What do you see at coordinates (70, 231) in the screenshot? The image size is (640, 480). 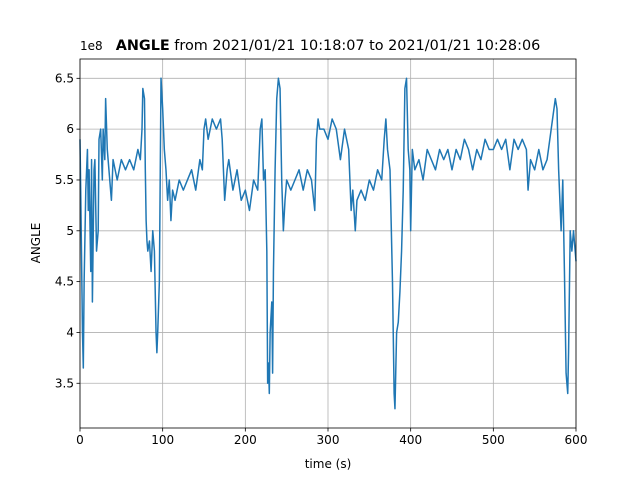 I see `y-tick-label: 5` at bounding box center [70, 231].